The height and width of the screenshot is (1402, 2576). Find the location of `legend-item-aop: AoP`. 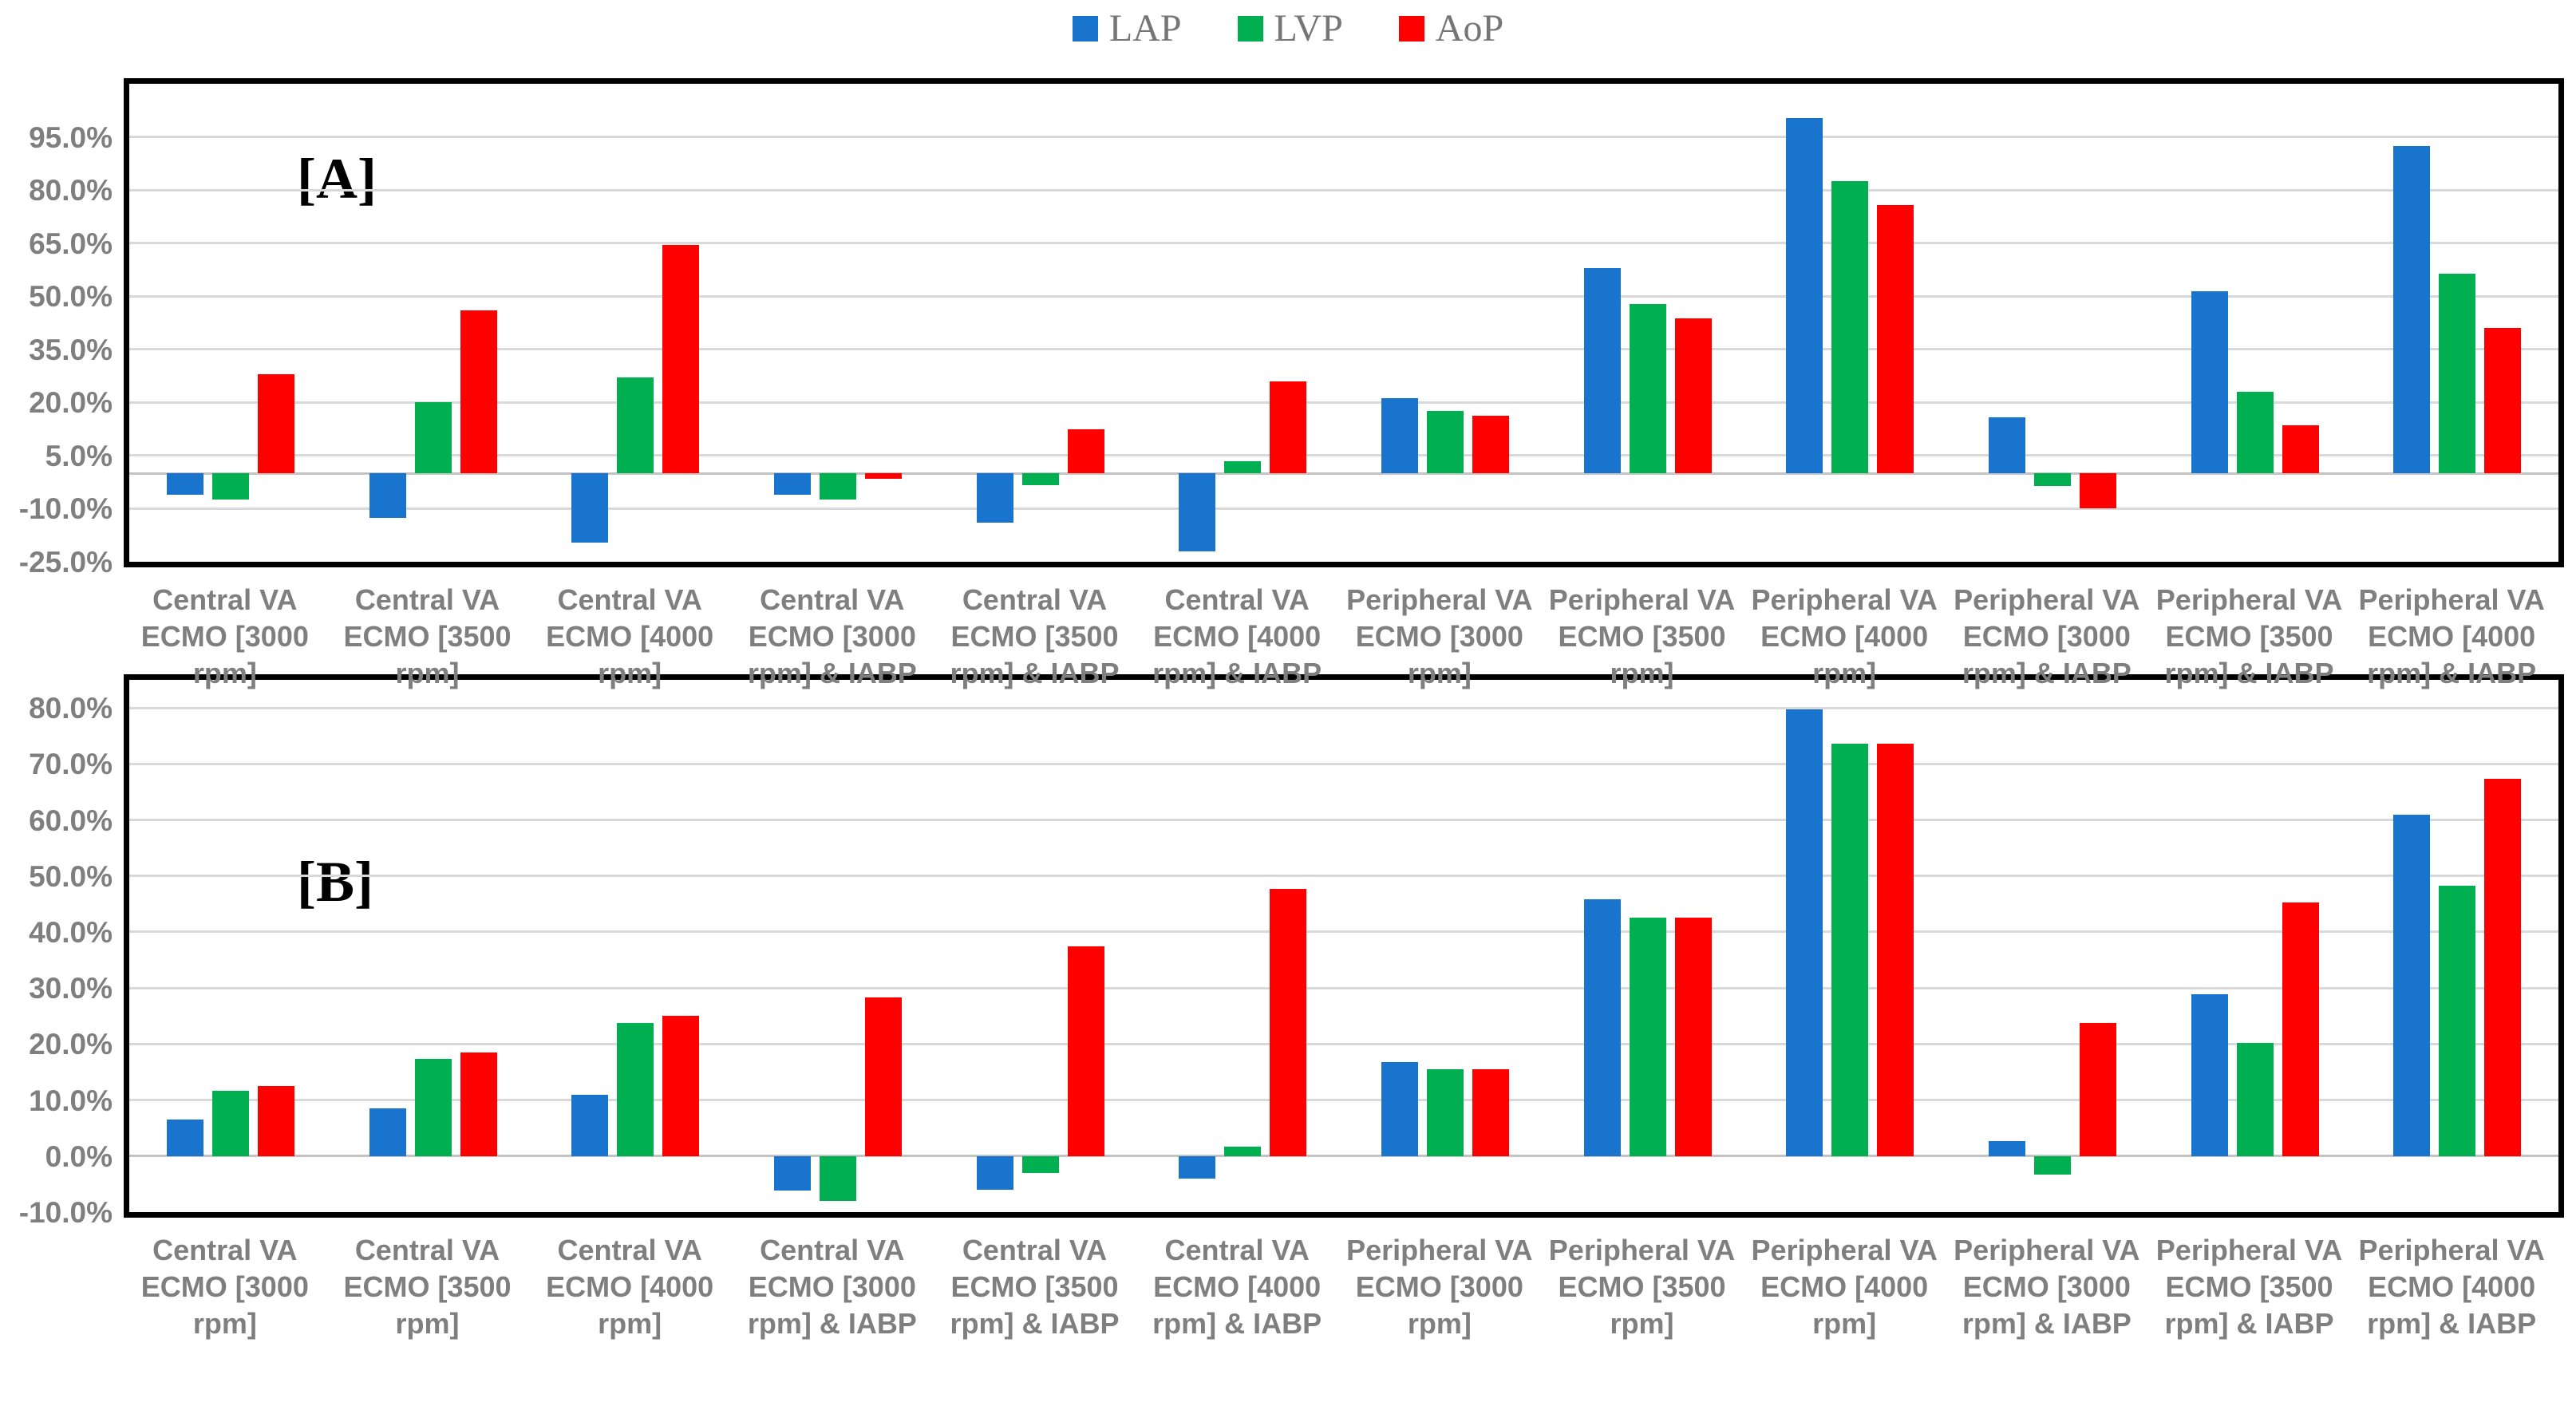

legend-item-aop: AoP is located at coordinates (1450, 28).